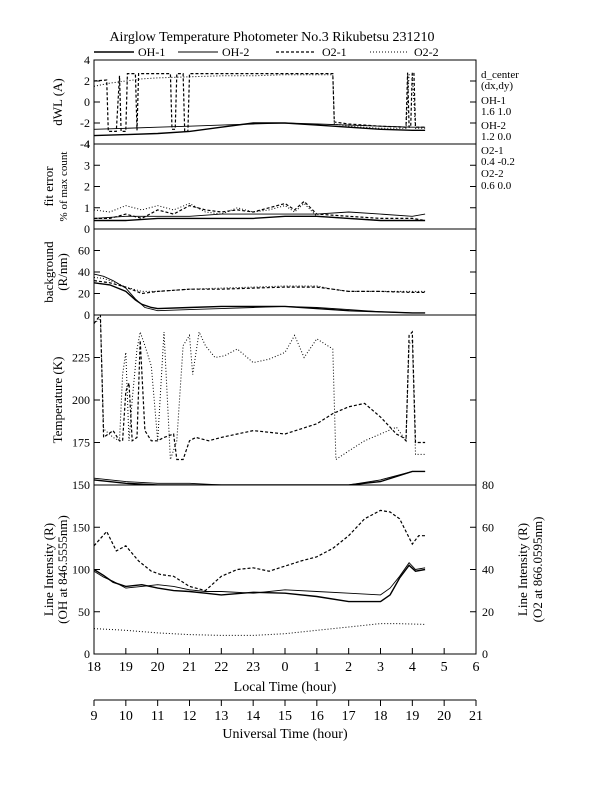 Image resolution: width=612 pixels, height=792 pixels. What do you see at coordinates (500, 75) in the screenshot?
I see `annotation-header: d_center` at bounding box center [500, 75].